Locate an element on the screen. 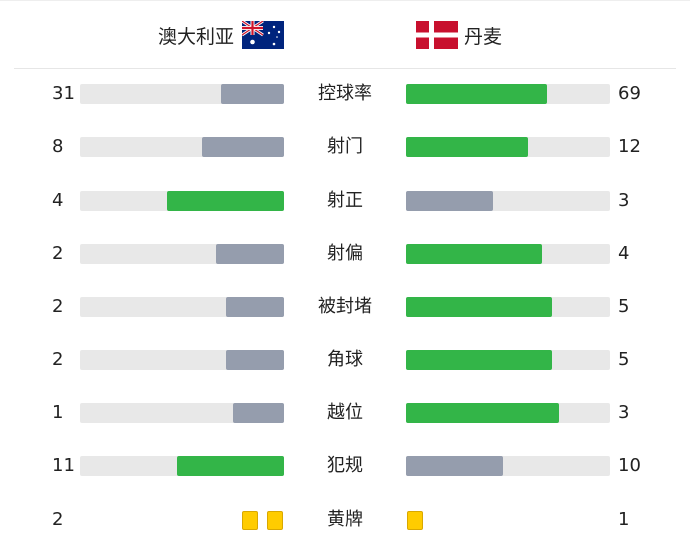 The width and height of the screenshot is (690, 545). home-team-name: 澳大利亚 is located at coordinates (196, 36).